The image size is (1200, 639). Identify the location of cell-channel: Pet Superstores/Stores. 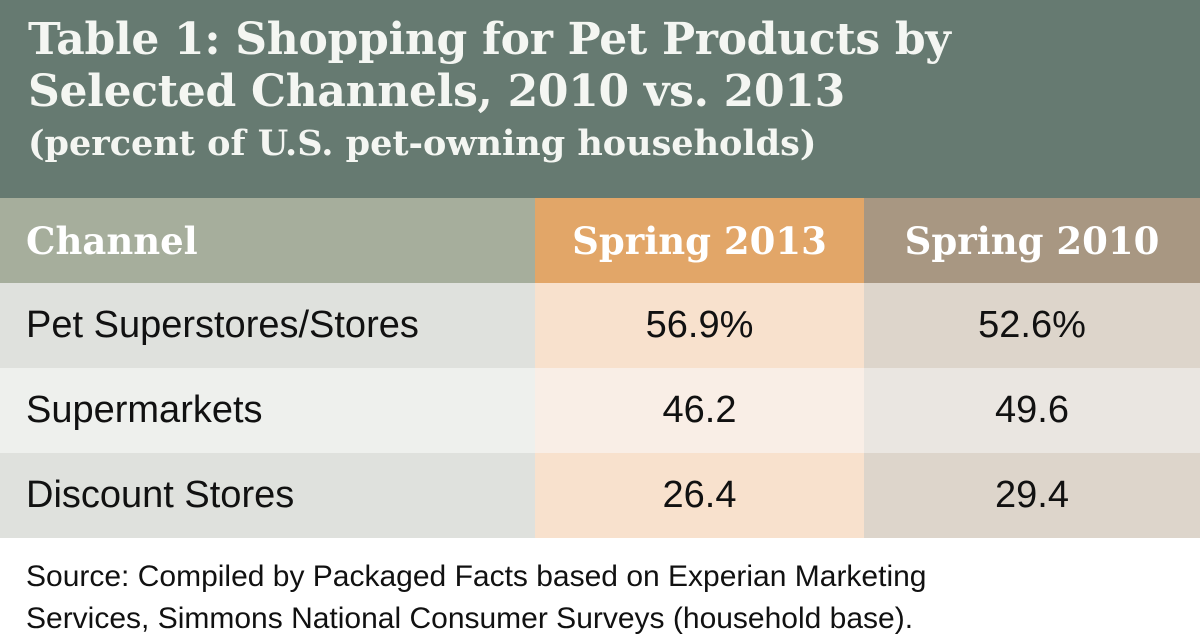
(267, 326).